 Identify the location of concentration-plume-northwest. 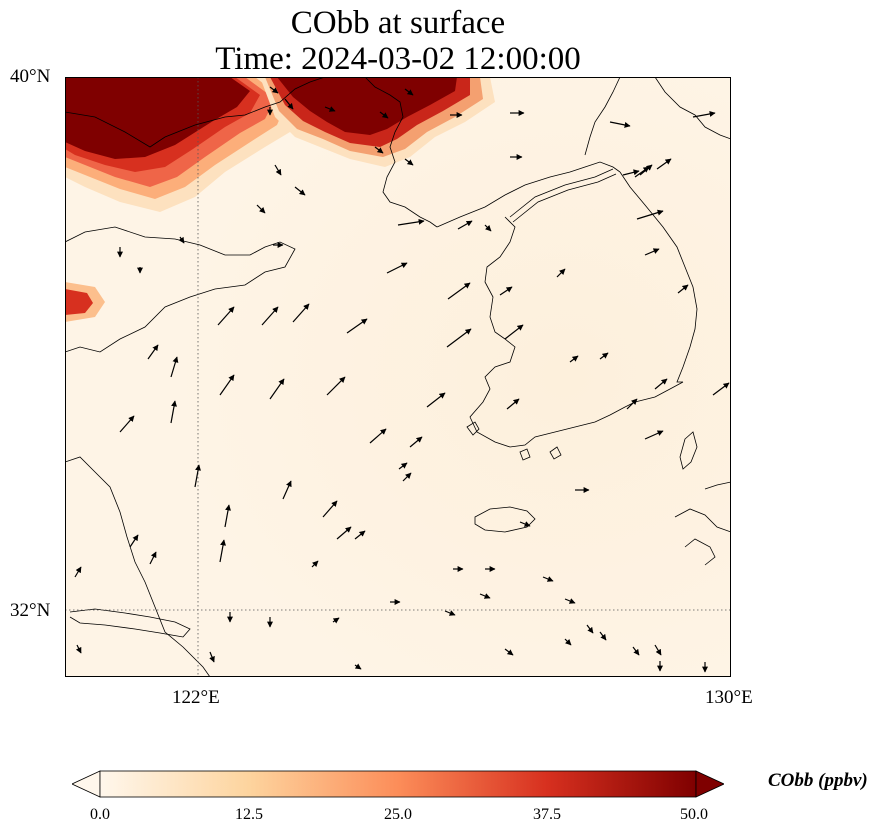
(182, 144).